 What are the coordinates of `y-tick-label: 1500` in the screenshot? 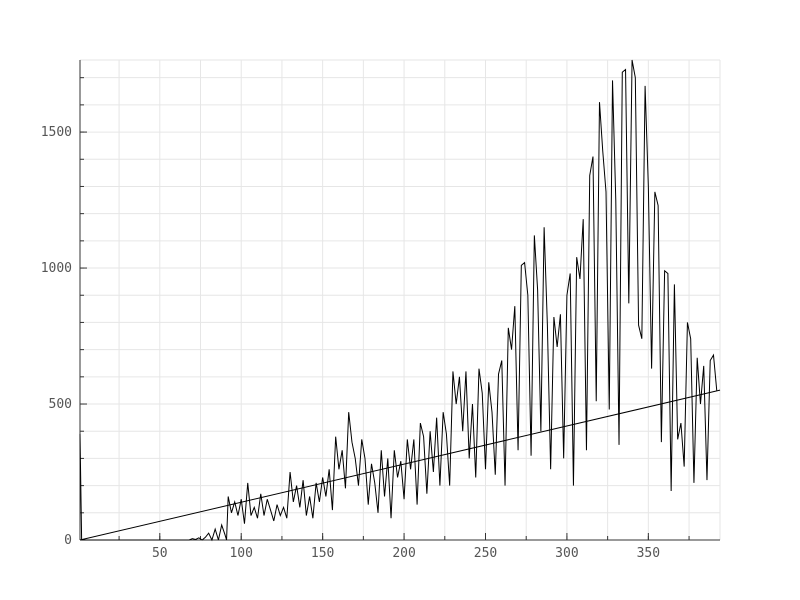 It's located at (56, 132).